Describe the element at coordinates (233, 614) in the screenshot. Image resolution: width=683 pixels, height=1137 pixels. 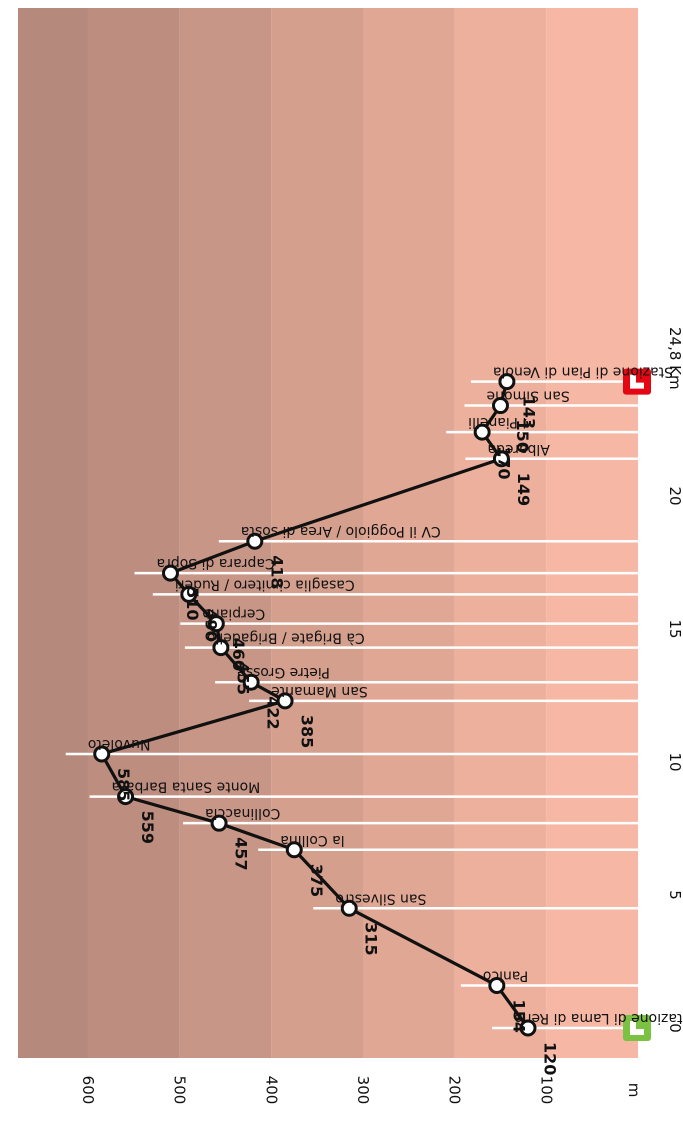
I see `place-name-label: Cerpiano` at that location.